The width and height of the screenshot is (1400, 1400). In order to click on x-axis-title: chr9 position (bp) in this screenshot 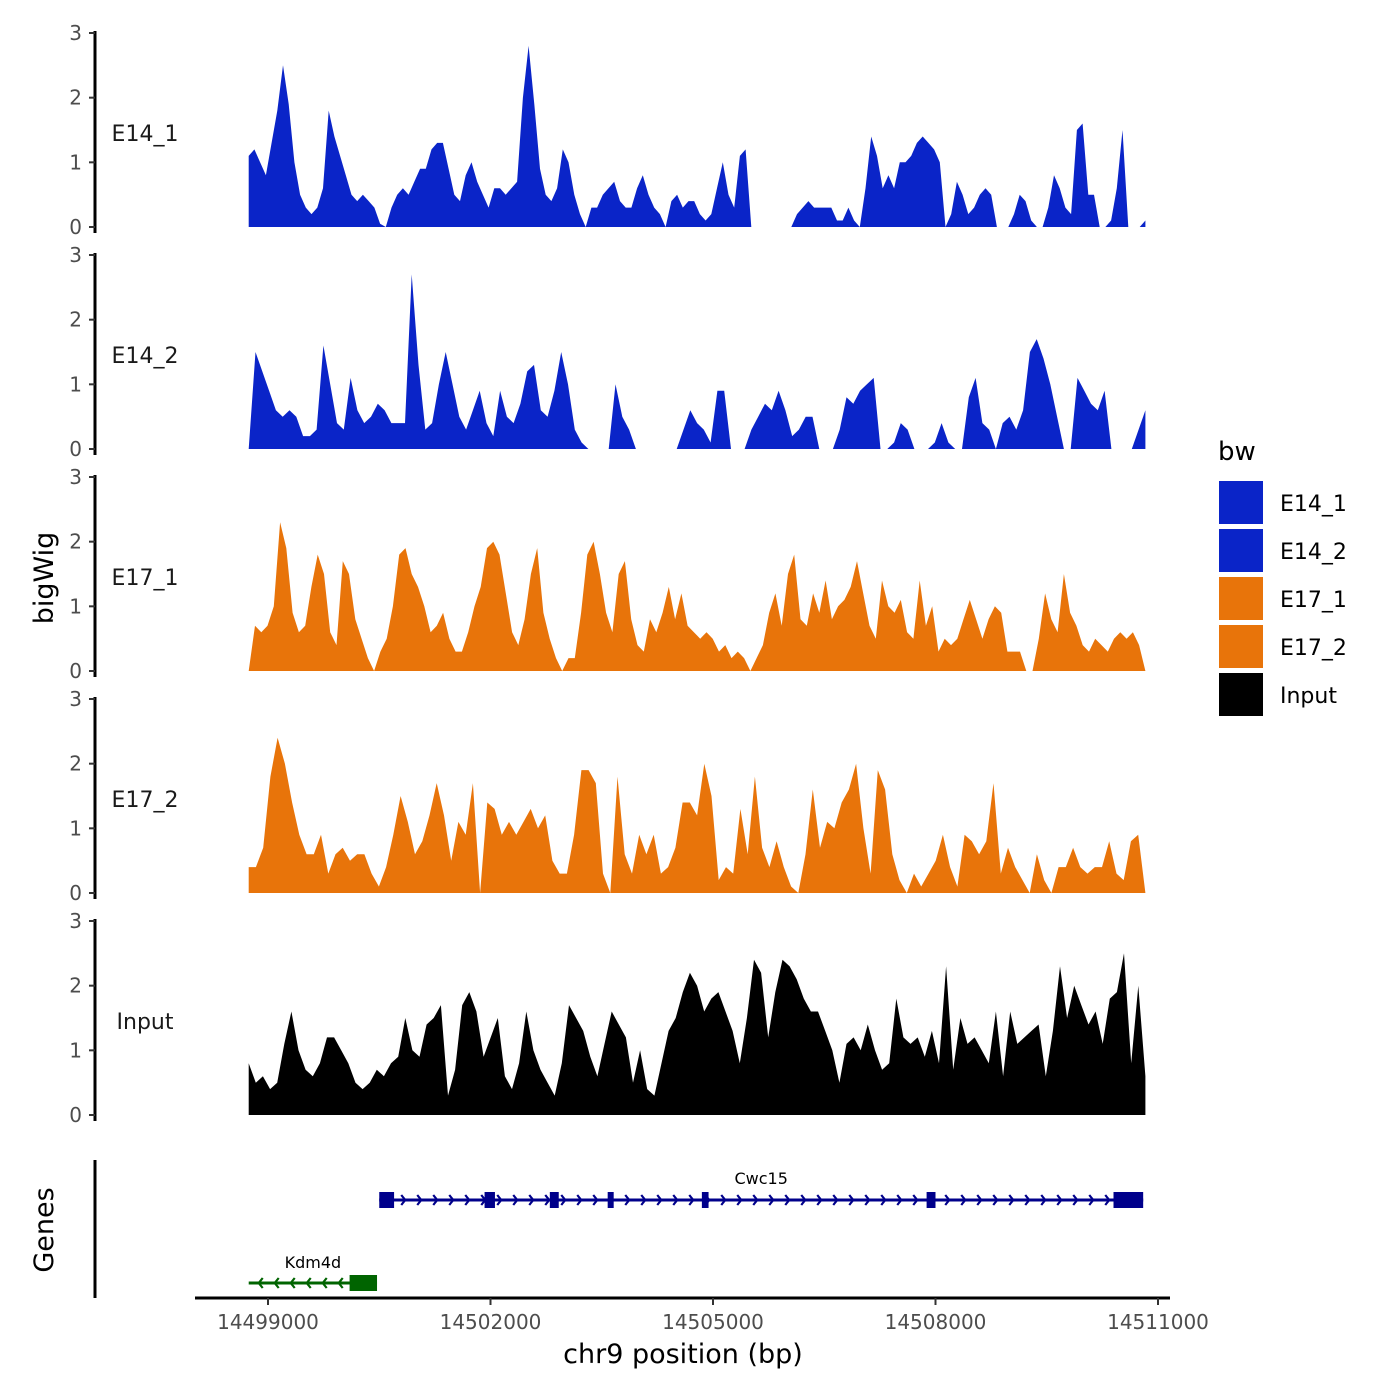, I will do `click(683, 1354)`.